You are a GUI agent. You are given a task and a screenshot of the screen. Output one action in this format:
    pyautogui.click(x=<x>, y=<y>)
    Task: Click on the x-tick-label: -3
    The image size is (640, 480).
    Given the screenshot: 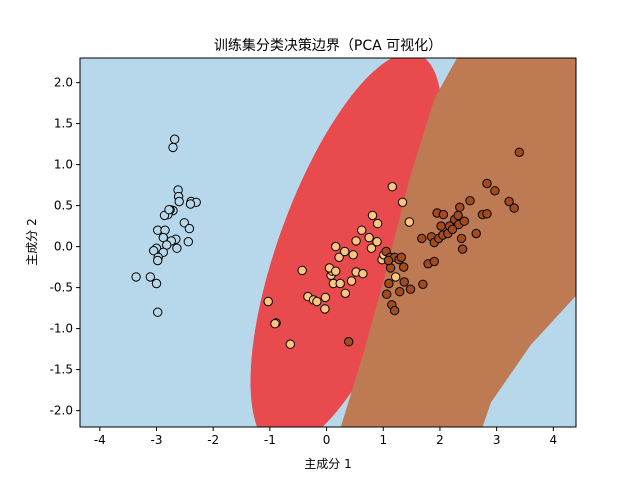 What is the action you would take?
    pyautogui.click(x=157, y=440)
    